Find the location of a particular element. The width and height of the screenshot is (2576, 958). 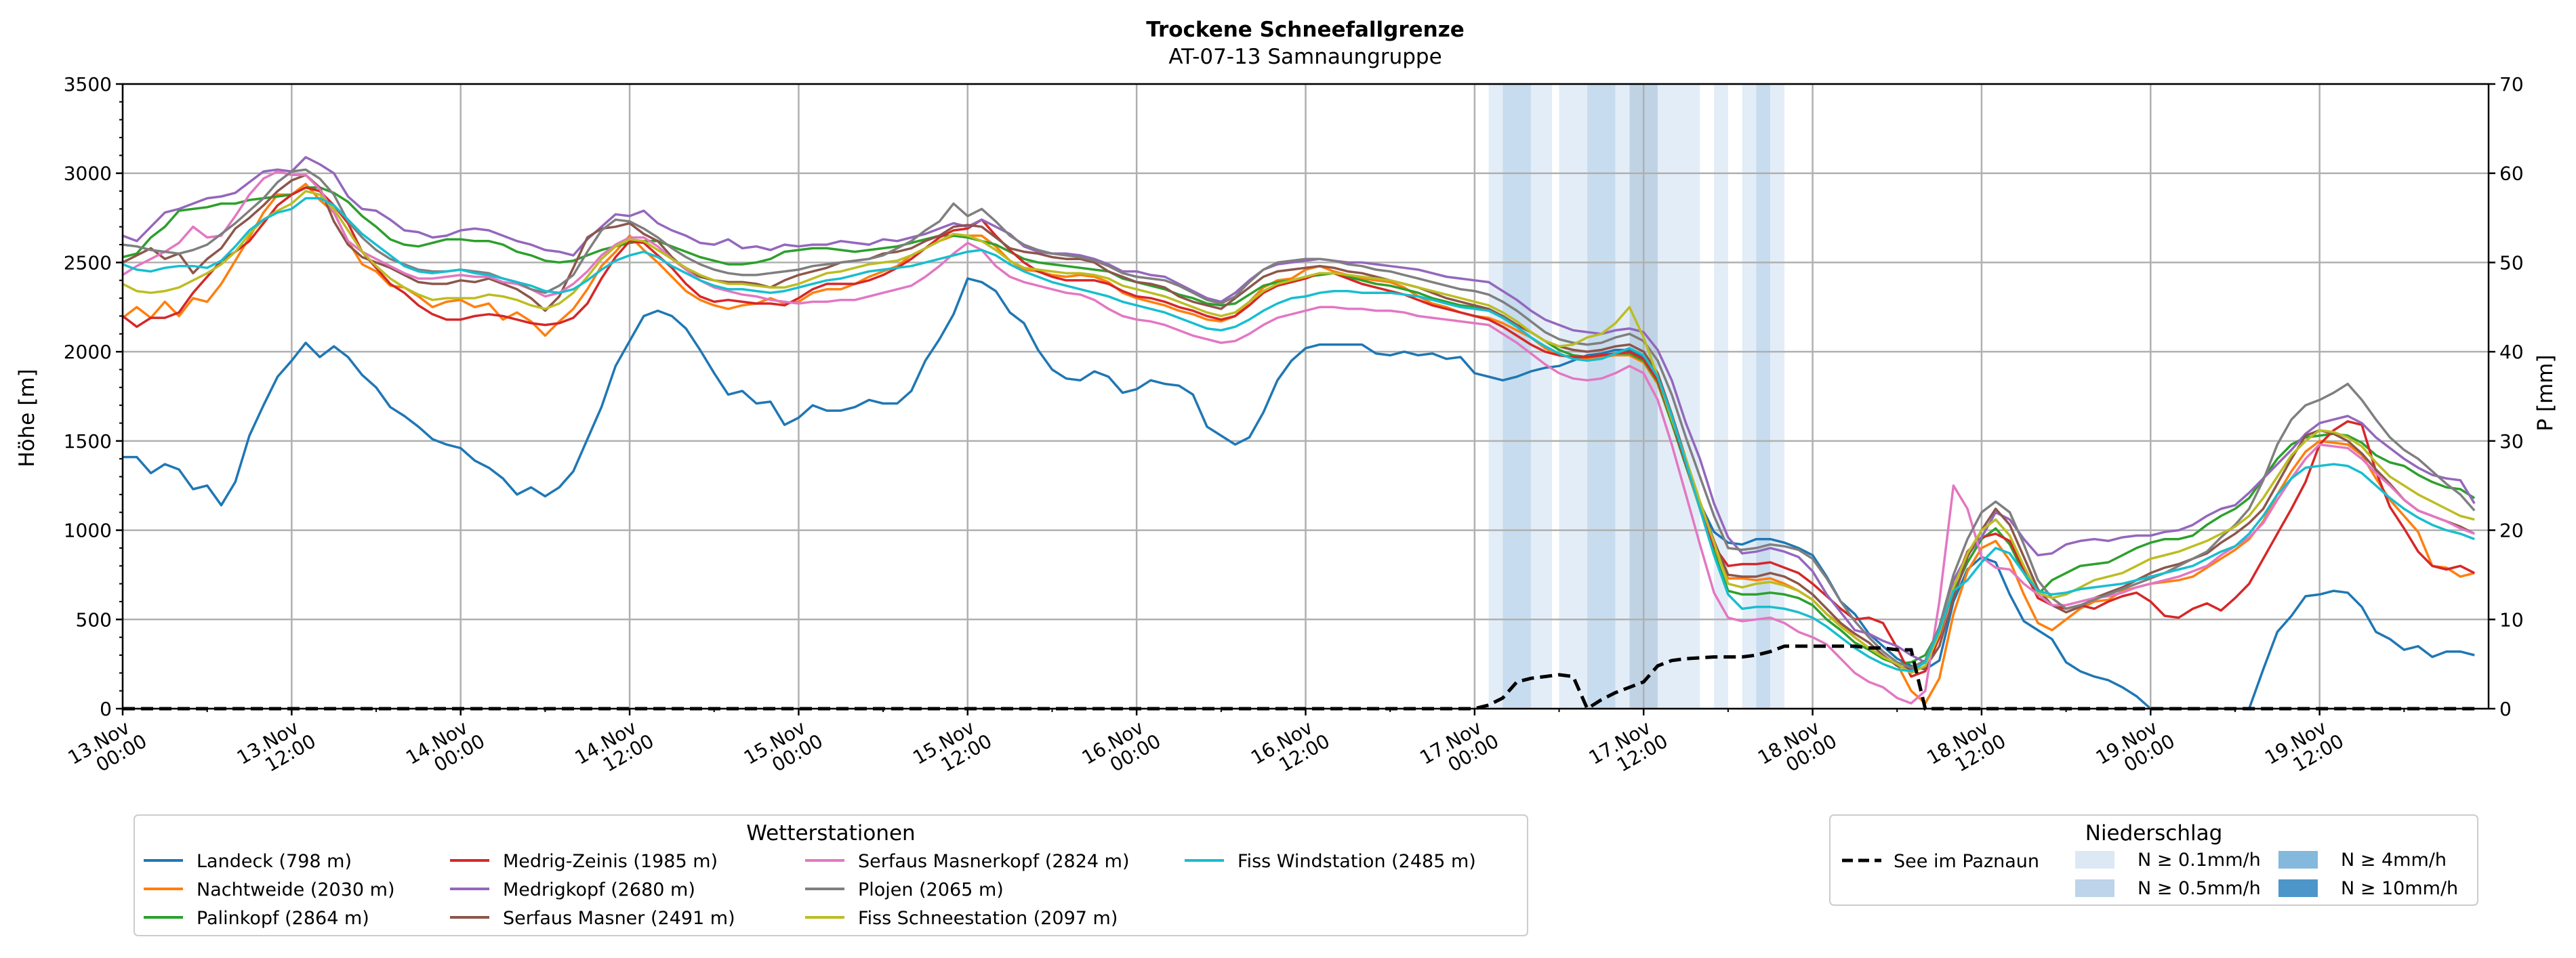

legend-label-6: Serfaus Masnerkopf (2824 m) is located at coordinates (994, 861).